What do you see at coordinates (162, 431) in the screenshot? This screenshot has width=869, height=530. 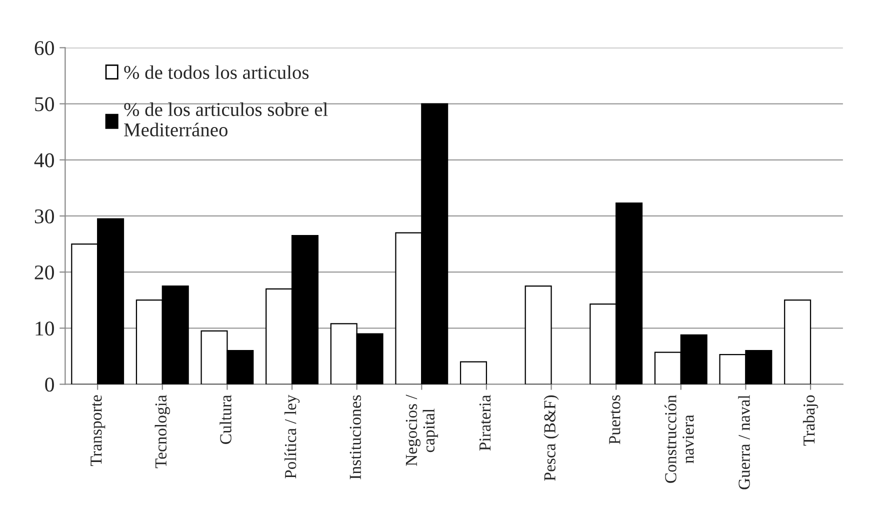 I see `x-tick-label: Tecnologia` at bounding box center [162, 431].